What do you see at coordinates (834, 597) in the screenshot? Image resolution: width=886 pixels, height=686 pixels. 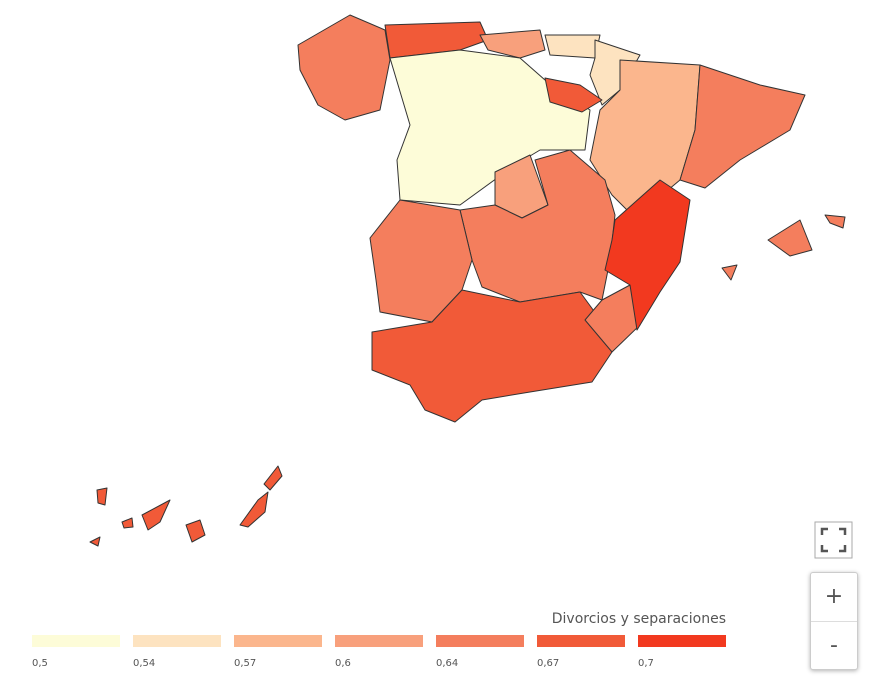 I see `zoom-in-button: +` at bounding box center [834, 597].